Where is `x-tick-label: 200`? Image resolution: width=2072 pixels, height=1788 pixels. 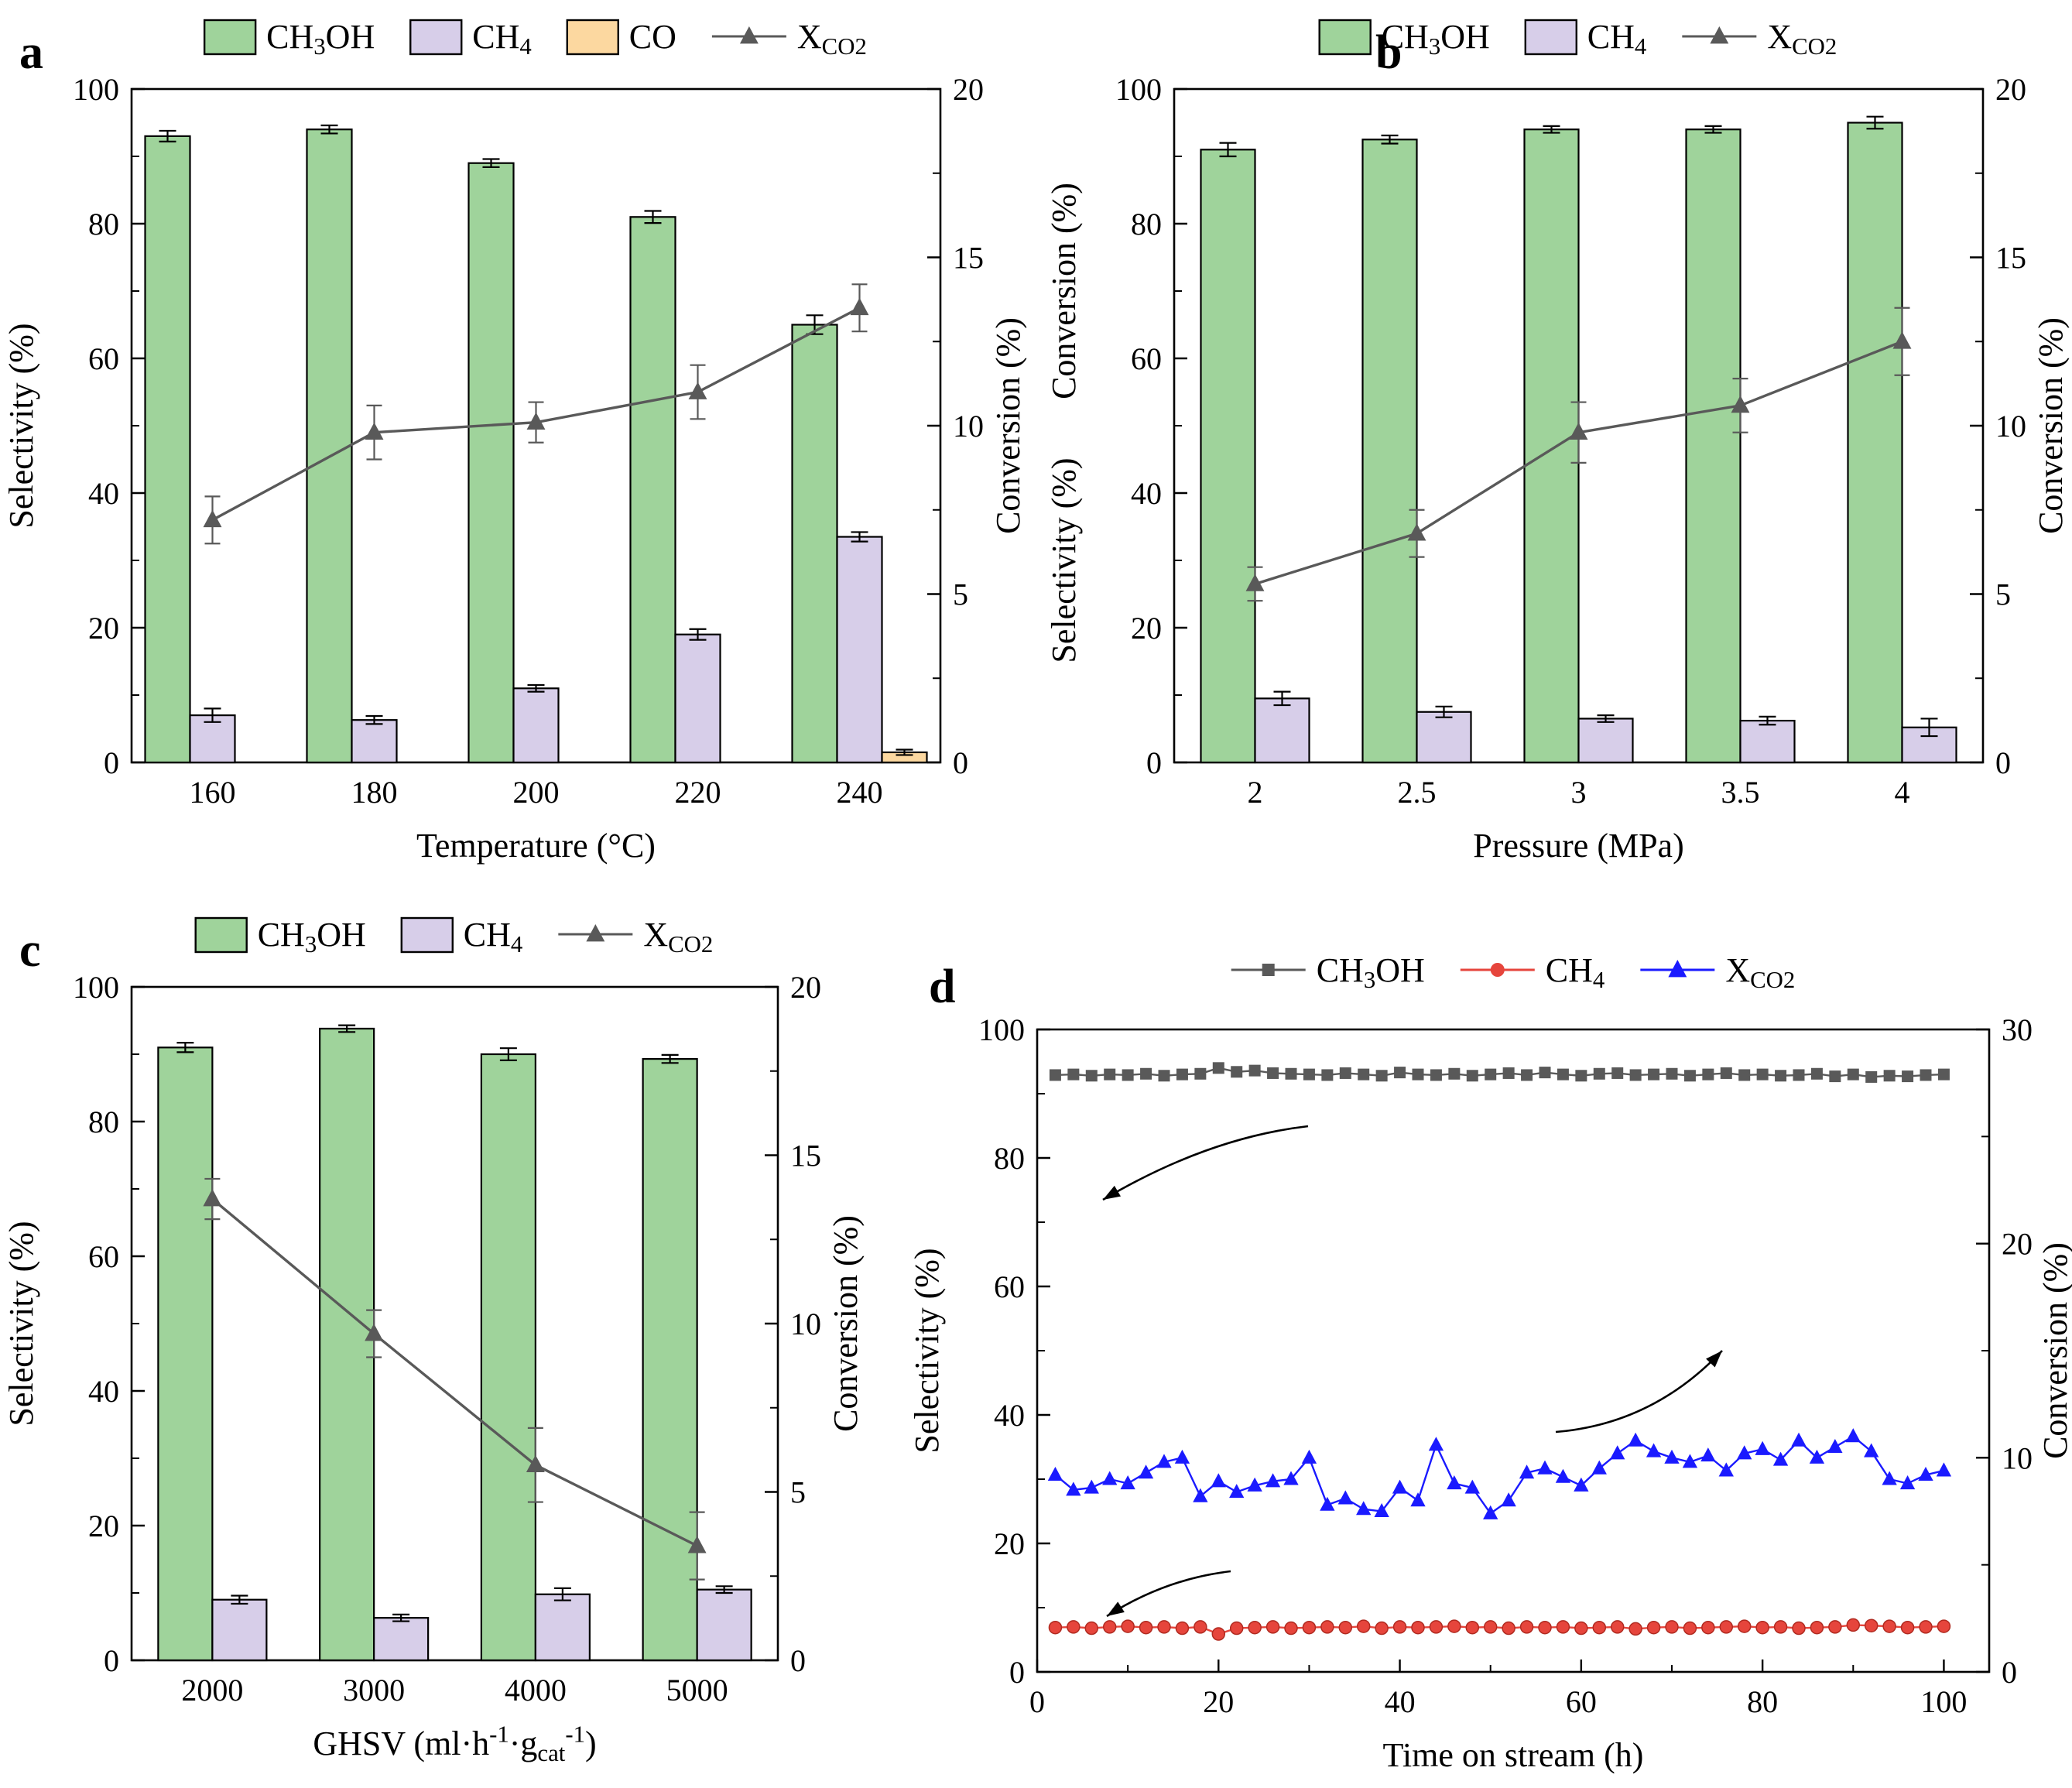
x-tick-label: 200 is located at coordinates (536, 792).